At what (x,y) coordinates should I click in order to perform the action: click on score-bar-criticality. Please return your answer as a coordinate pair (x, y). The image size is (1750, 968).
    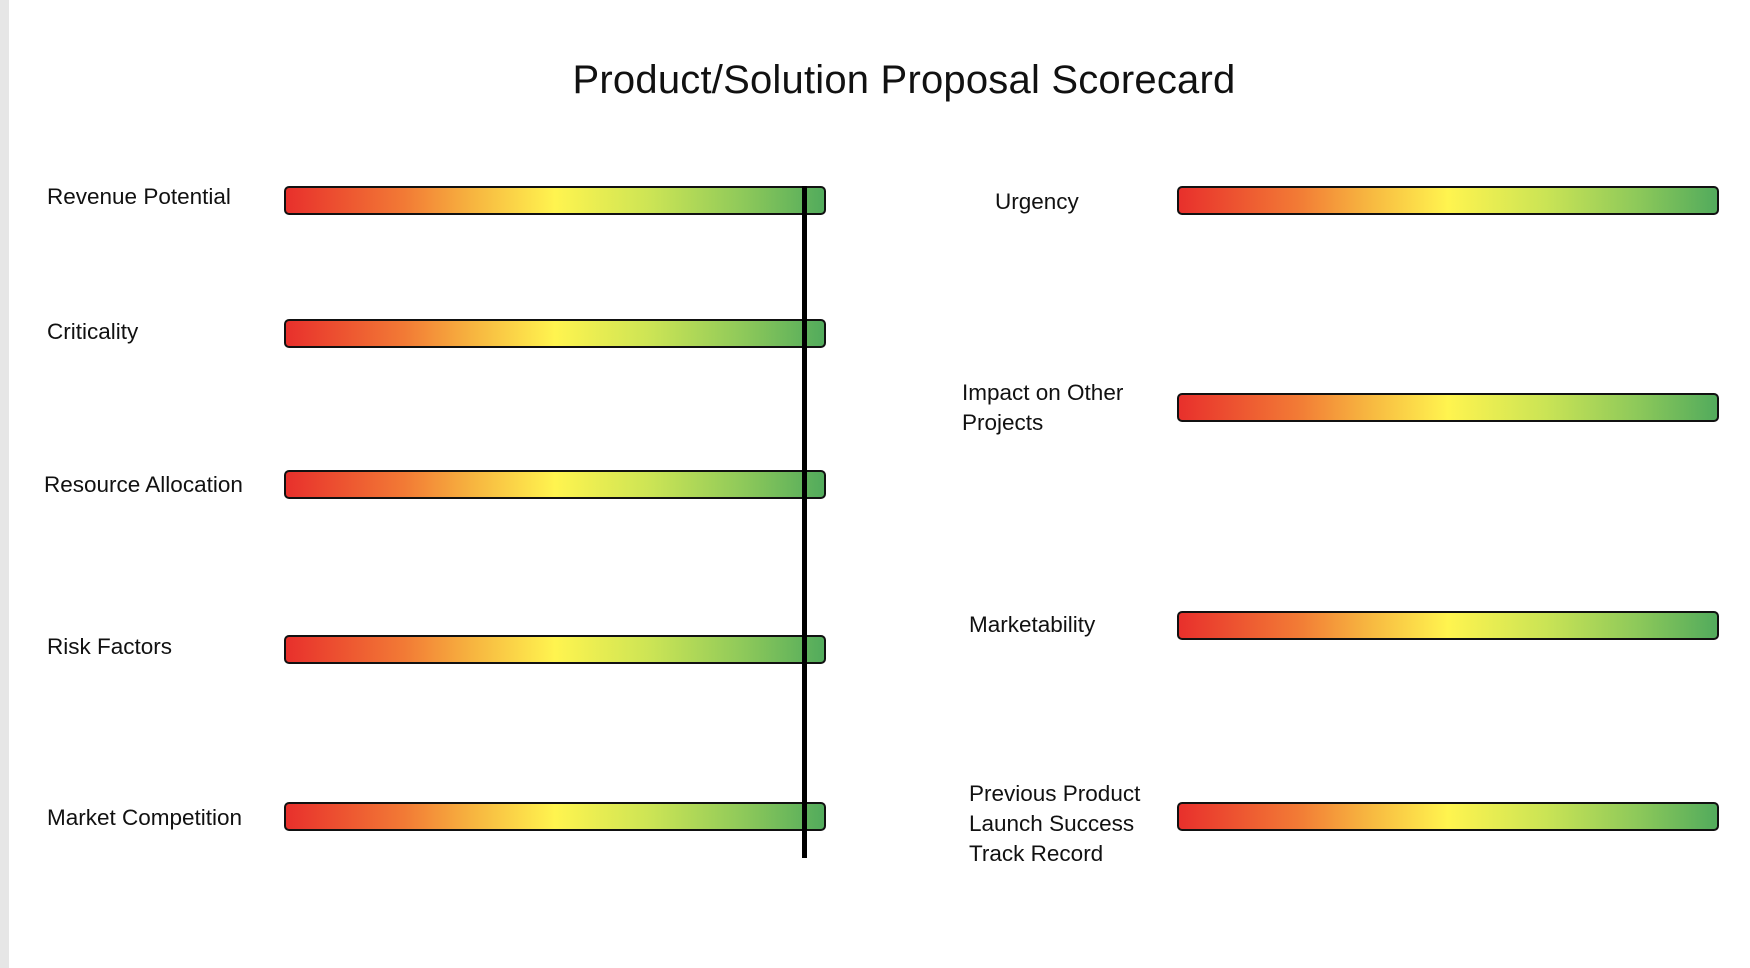
    Looking at the image, I should click on (555, 333).